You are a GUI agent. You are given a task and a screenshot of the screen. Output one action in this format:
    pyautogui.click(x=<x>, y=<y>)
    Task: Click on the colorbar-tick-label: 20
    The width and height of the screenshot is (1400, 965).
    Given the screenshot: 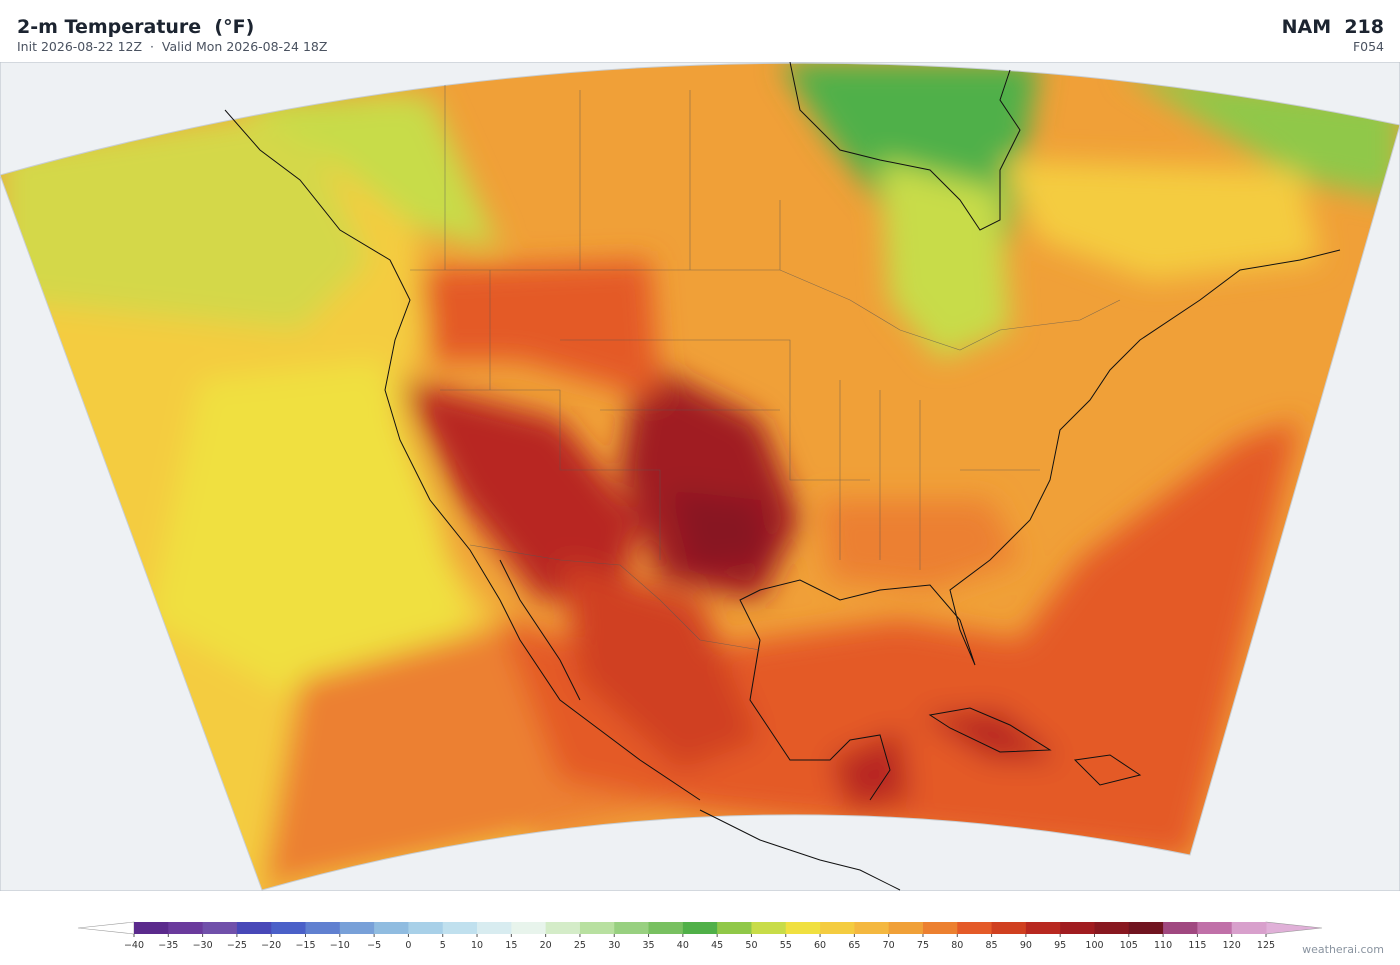 What is the action you would take?
    pyautogui.click(x=546, y=945)
    